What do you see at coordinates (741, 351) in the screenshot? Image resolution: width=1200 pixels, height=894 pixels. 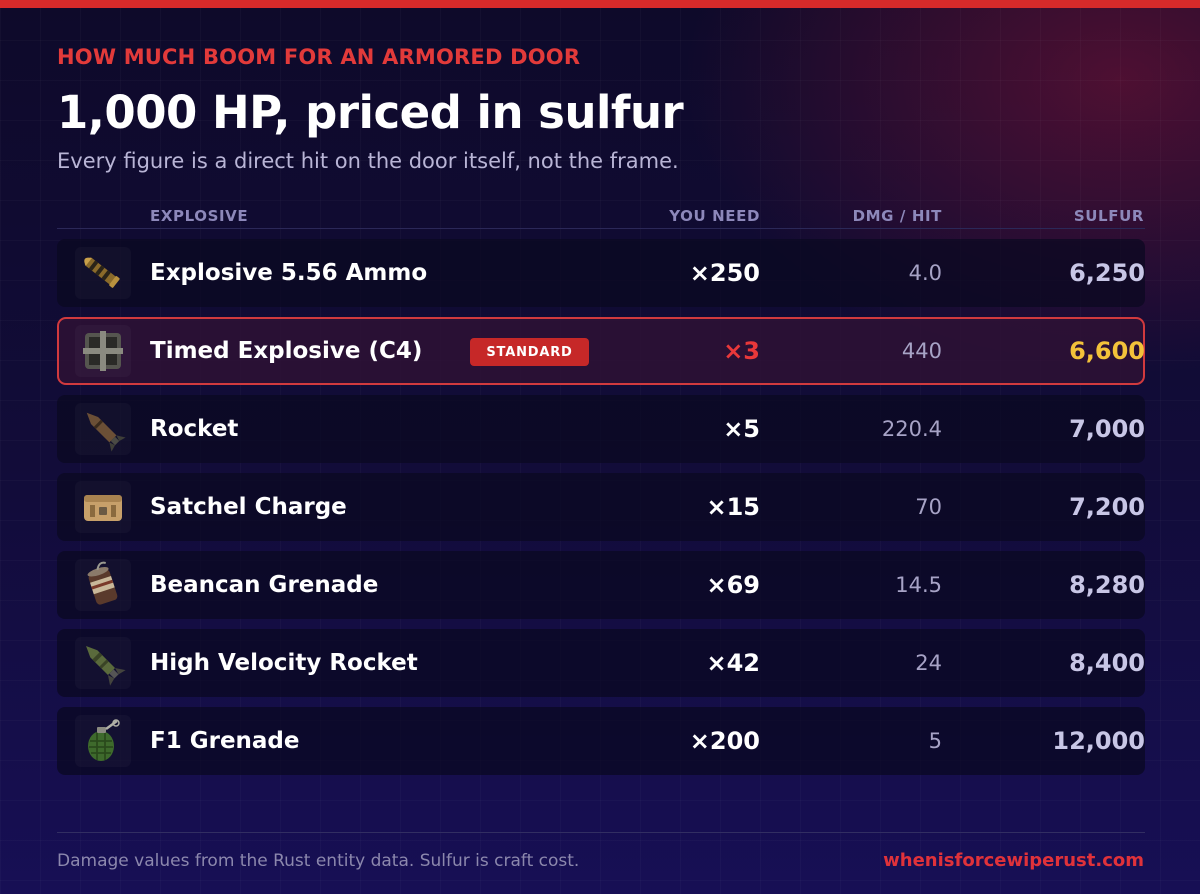 I see `quantity-needed: ×3` at bounding box center [741, 351].